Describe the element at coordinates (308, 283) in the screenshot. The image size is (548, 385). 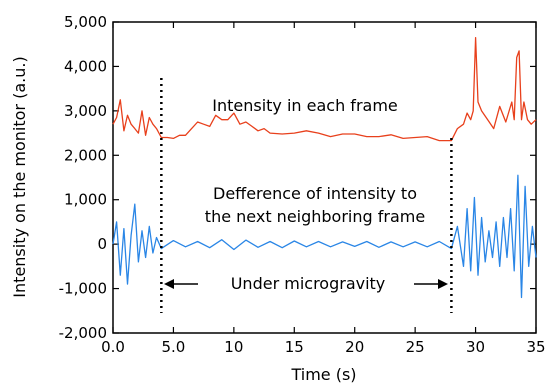
I see `microgravity-label: Under microgravity` at that location.